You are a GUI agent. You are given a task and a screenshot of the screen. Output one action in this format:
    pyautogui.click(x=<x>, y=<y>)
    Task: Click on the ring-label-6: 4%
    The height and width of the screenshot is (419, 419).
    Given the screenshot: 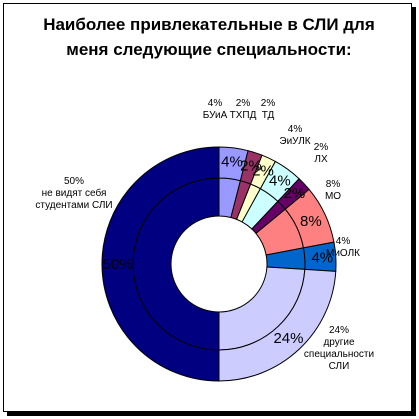 What is the action you would take?
    pyautogui.click(x=322, y=258)
    